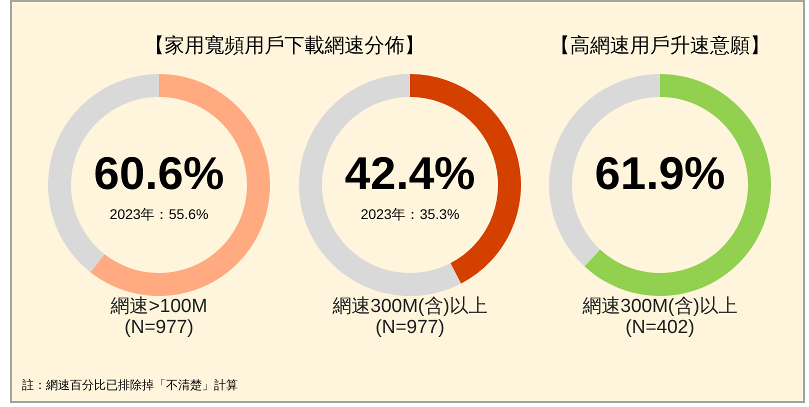  What do you see at coordinates (660, 328) in the screenshot?
I see `text: (N=402)` at bounding box center [660, 328].